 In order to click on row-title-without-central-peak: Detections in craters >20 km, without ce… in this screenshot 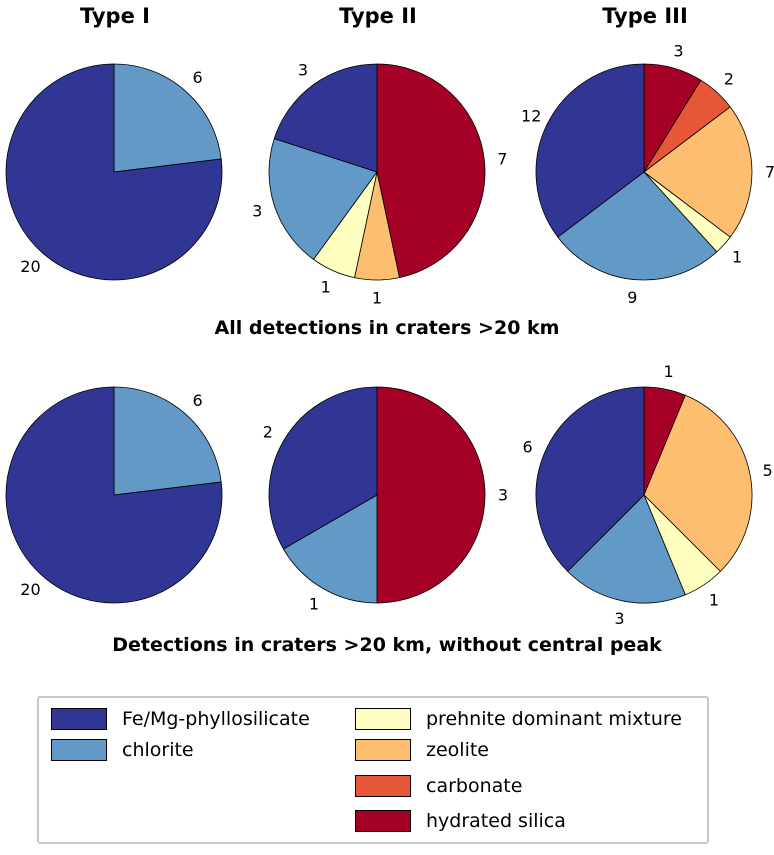, I will do `click(387, 645)`.